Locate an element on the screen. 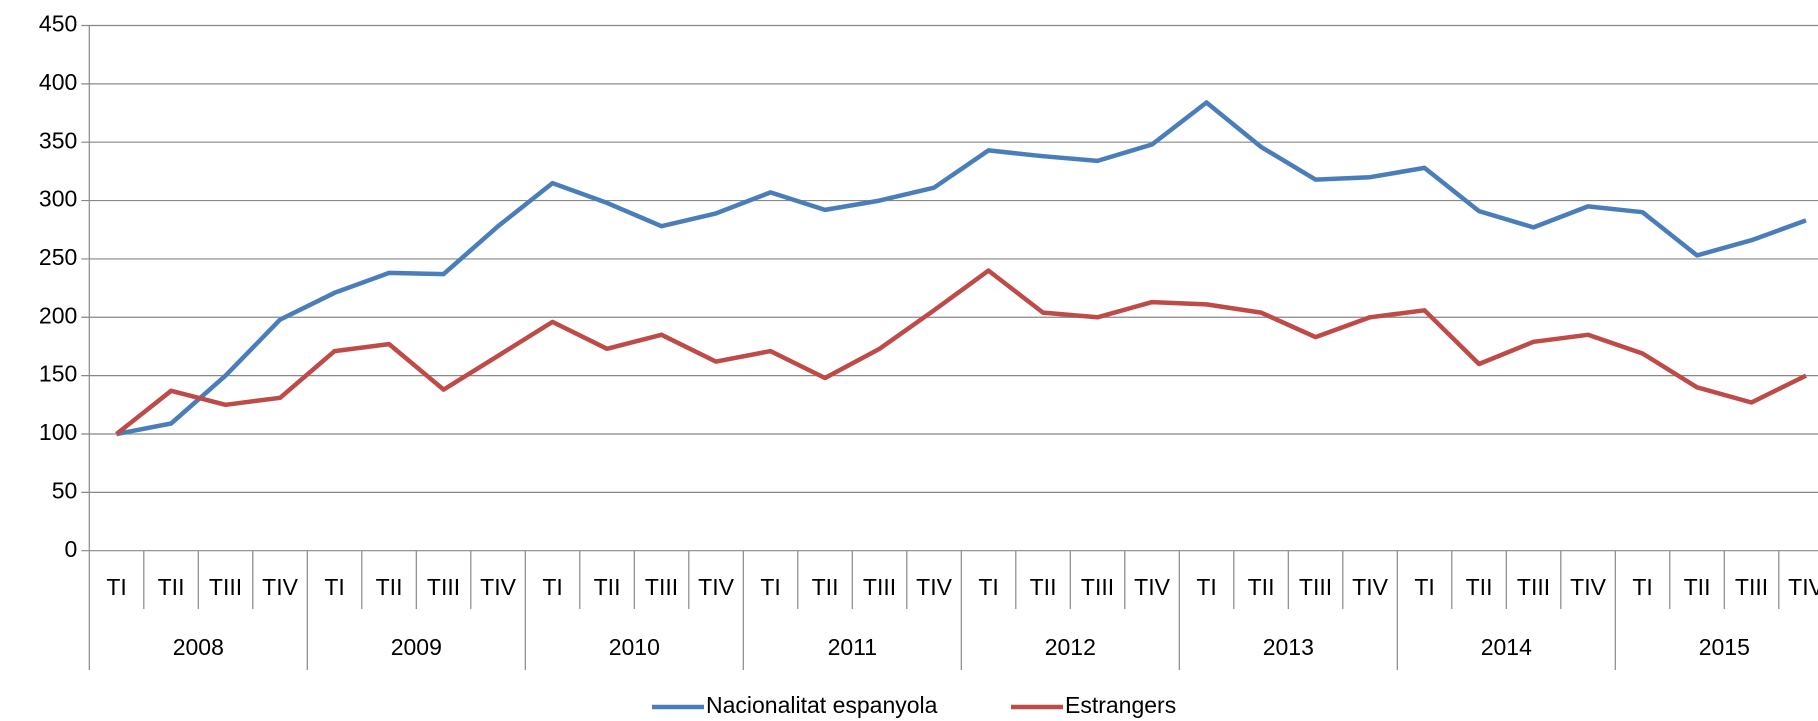 The width and height of the screenshot is (1818, 721). y-tick-label: 350 is located at coordinates (58, 140).